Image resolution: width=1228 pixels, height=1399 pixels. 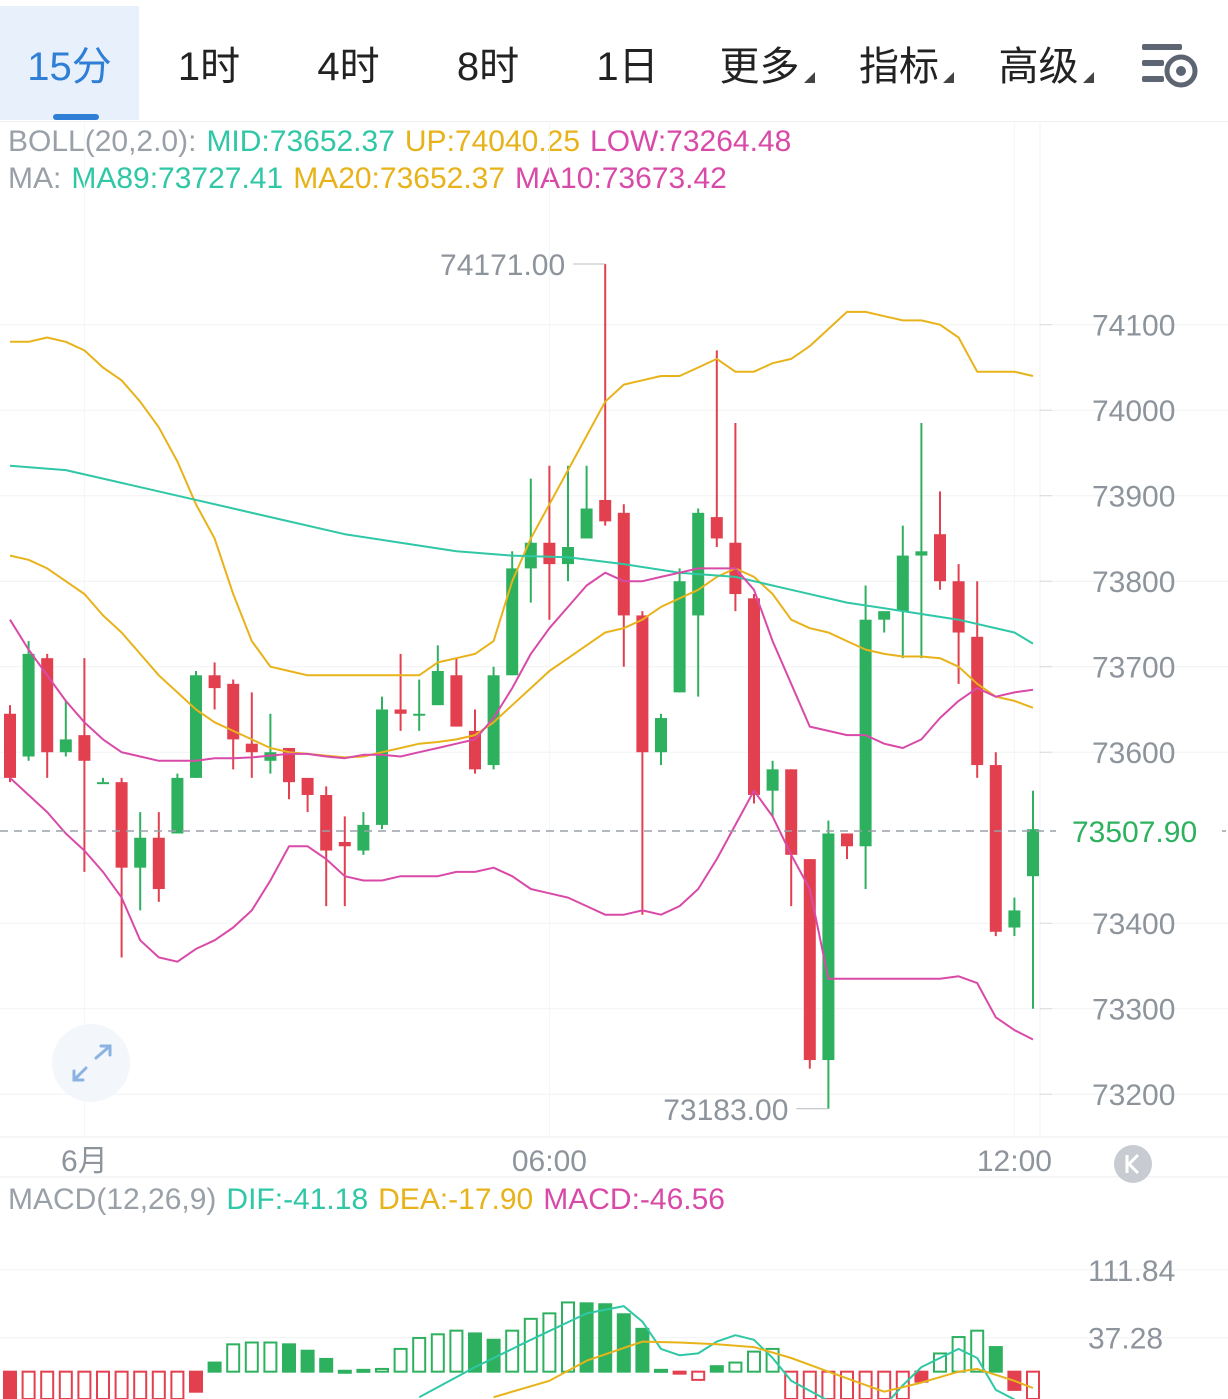 What do you see at coordinates (521, 664) in the screenshot?
I see `ma10-line` at bounding box center [521, 664].